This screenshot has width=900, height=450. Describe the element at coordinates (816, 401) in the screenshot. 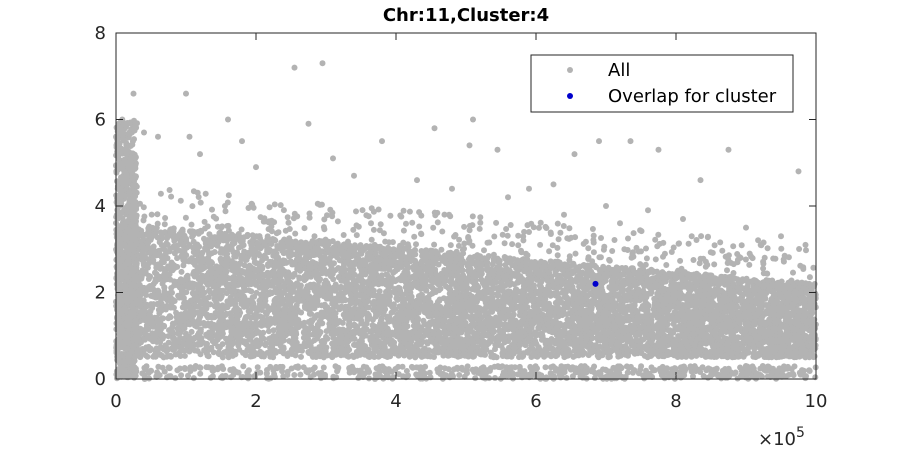

I see `x-tick-label: 10` at that location.